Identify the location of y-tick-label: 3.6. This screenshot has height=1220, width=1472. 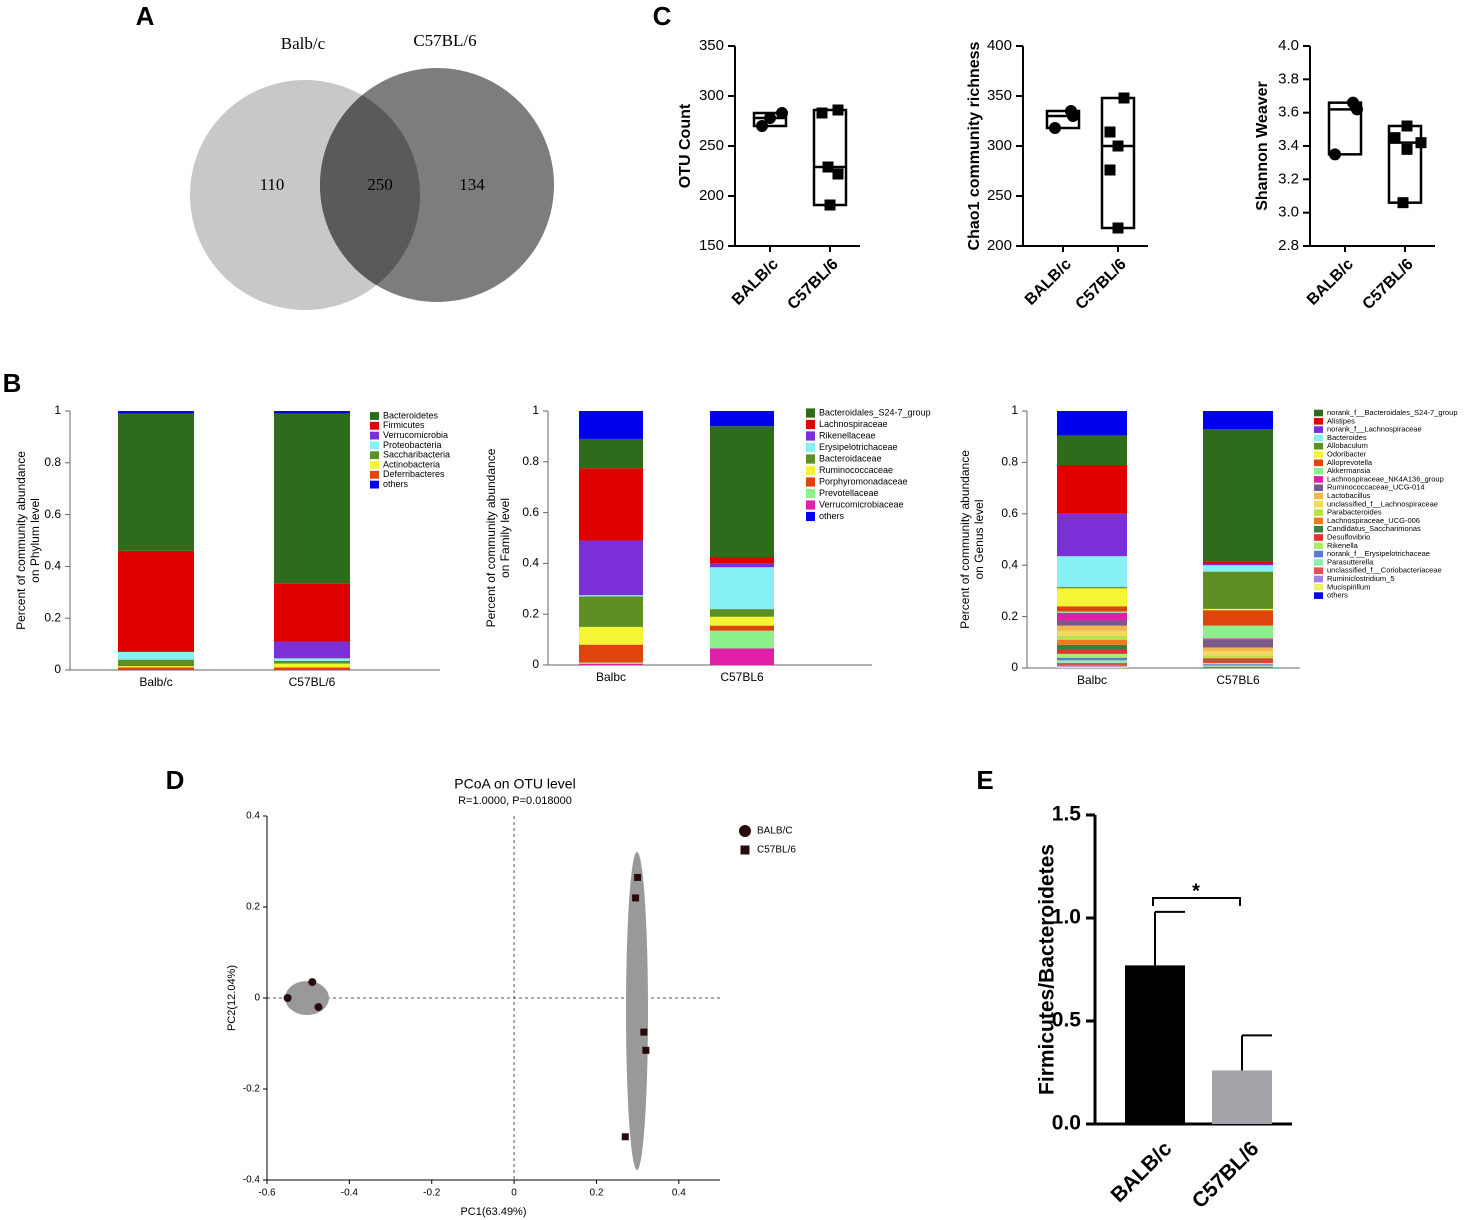
(1288, 112).